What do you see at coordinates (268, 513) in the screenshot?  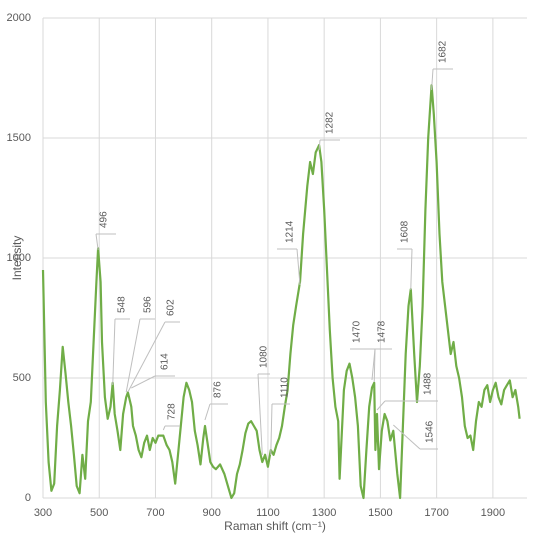 I see `x-tick-label: 1100` at bounding box center [268, 513].